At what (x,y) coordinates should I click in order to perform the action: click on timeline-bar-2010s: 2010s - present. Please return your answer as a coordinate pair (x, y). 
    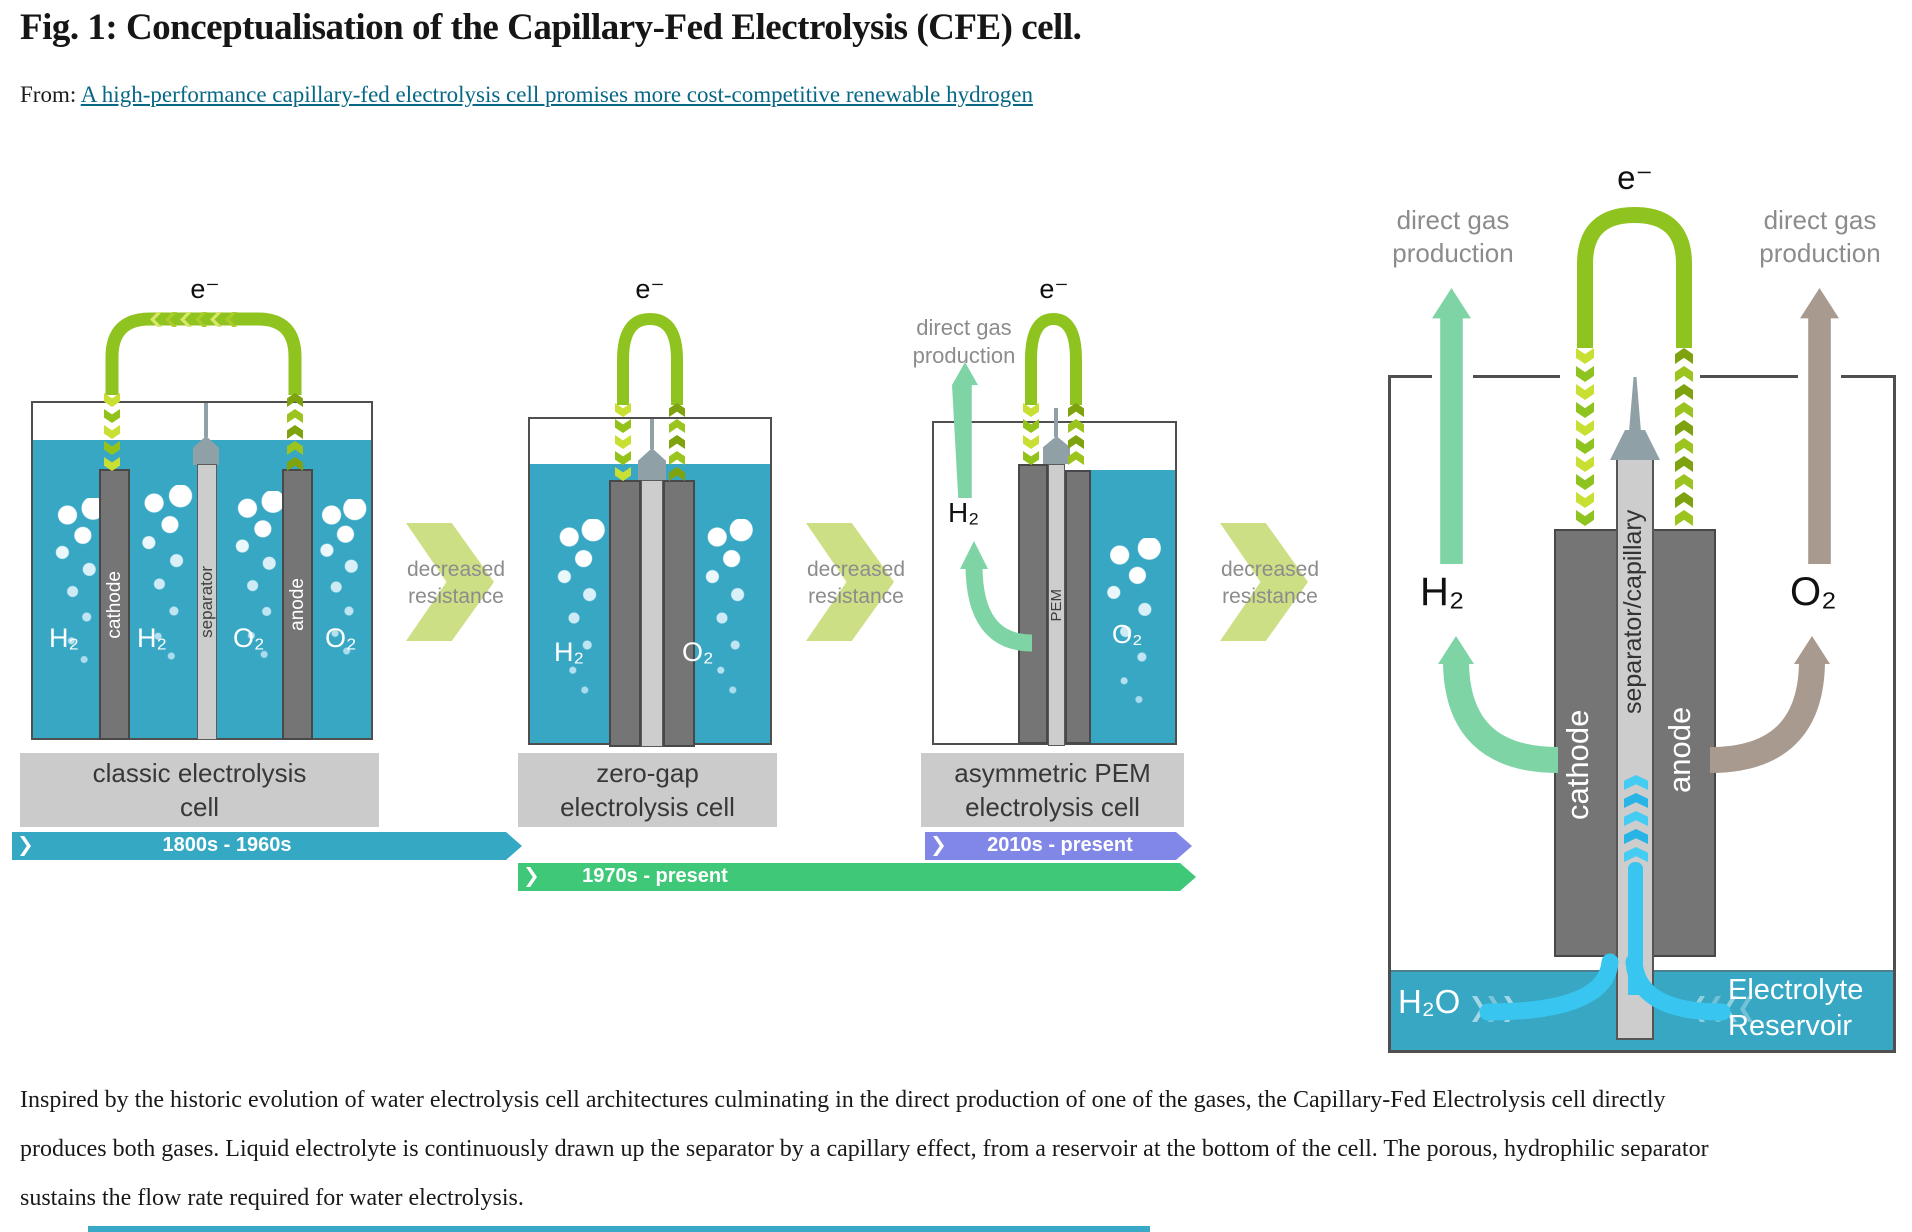
    Looking at the image, I should click on (1058, 846).